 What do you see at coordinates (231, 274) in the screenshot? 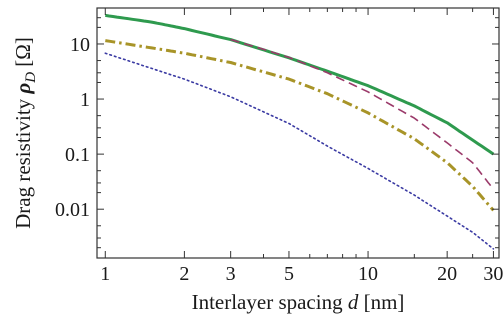
I see `x-tick-label: 3` at bounding box center [231, 274].